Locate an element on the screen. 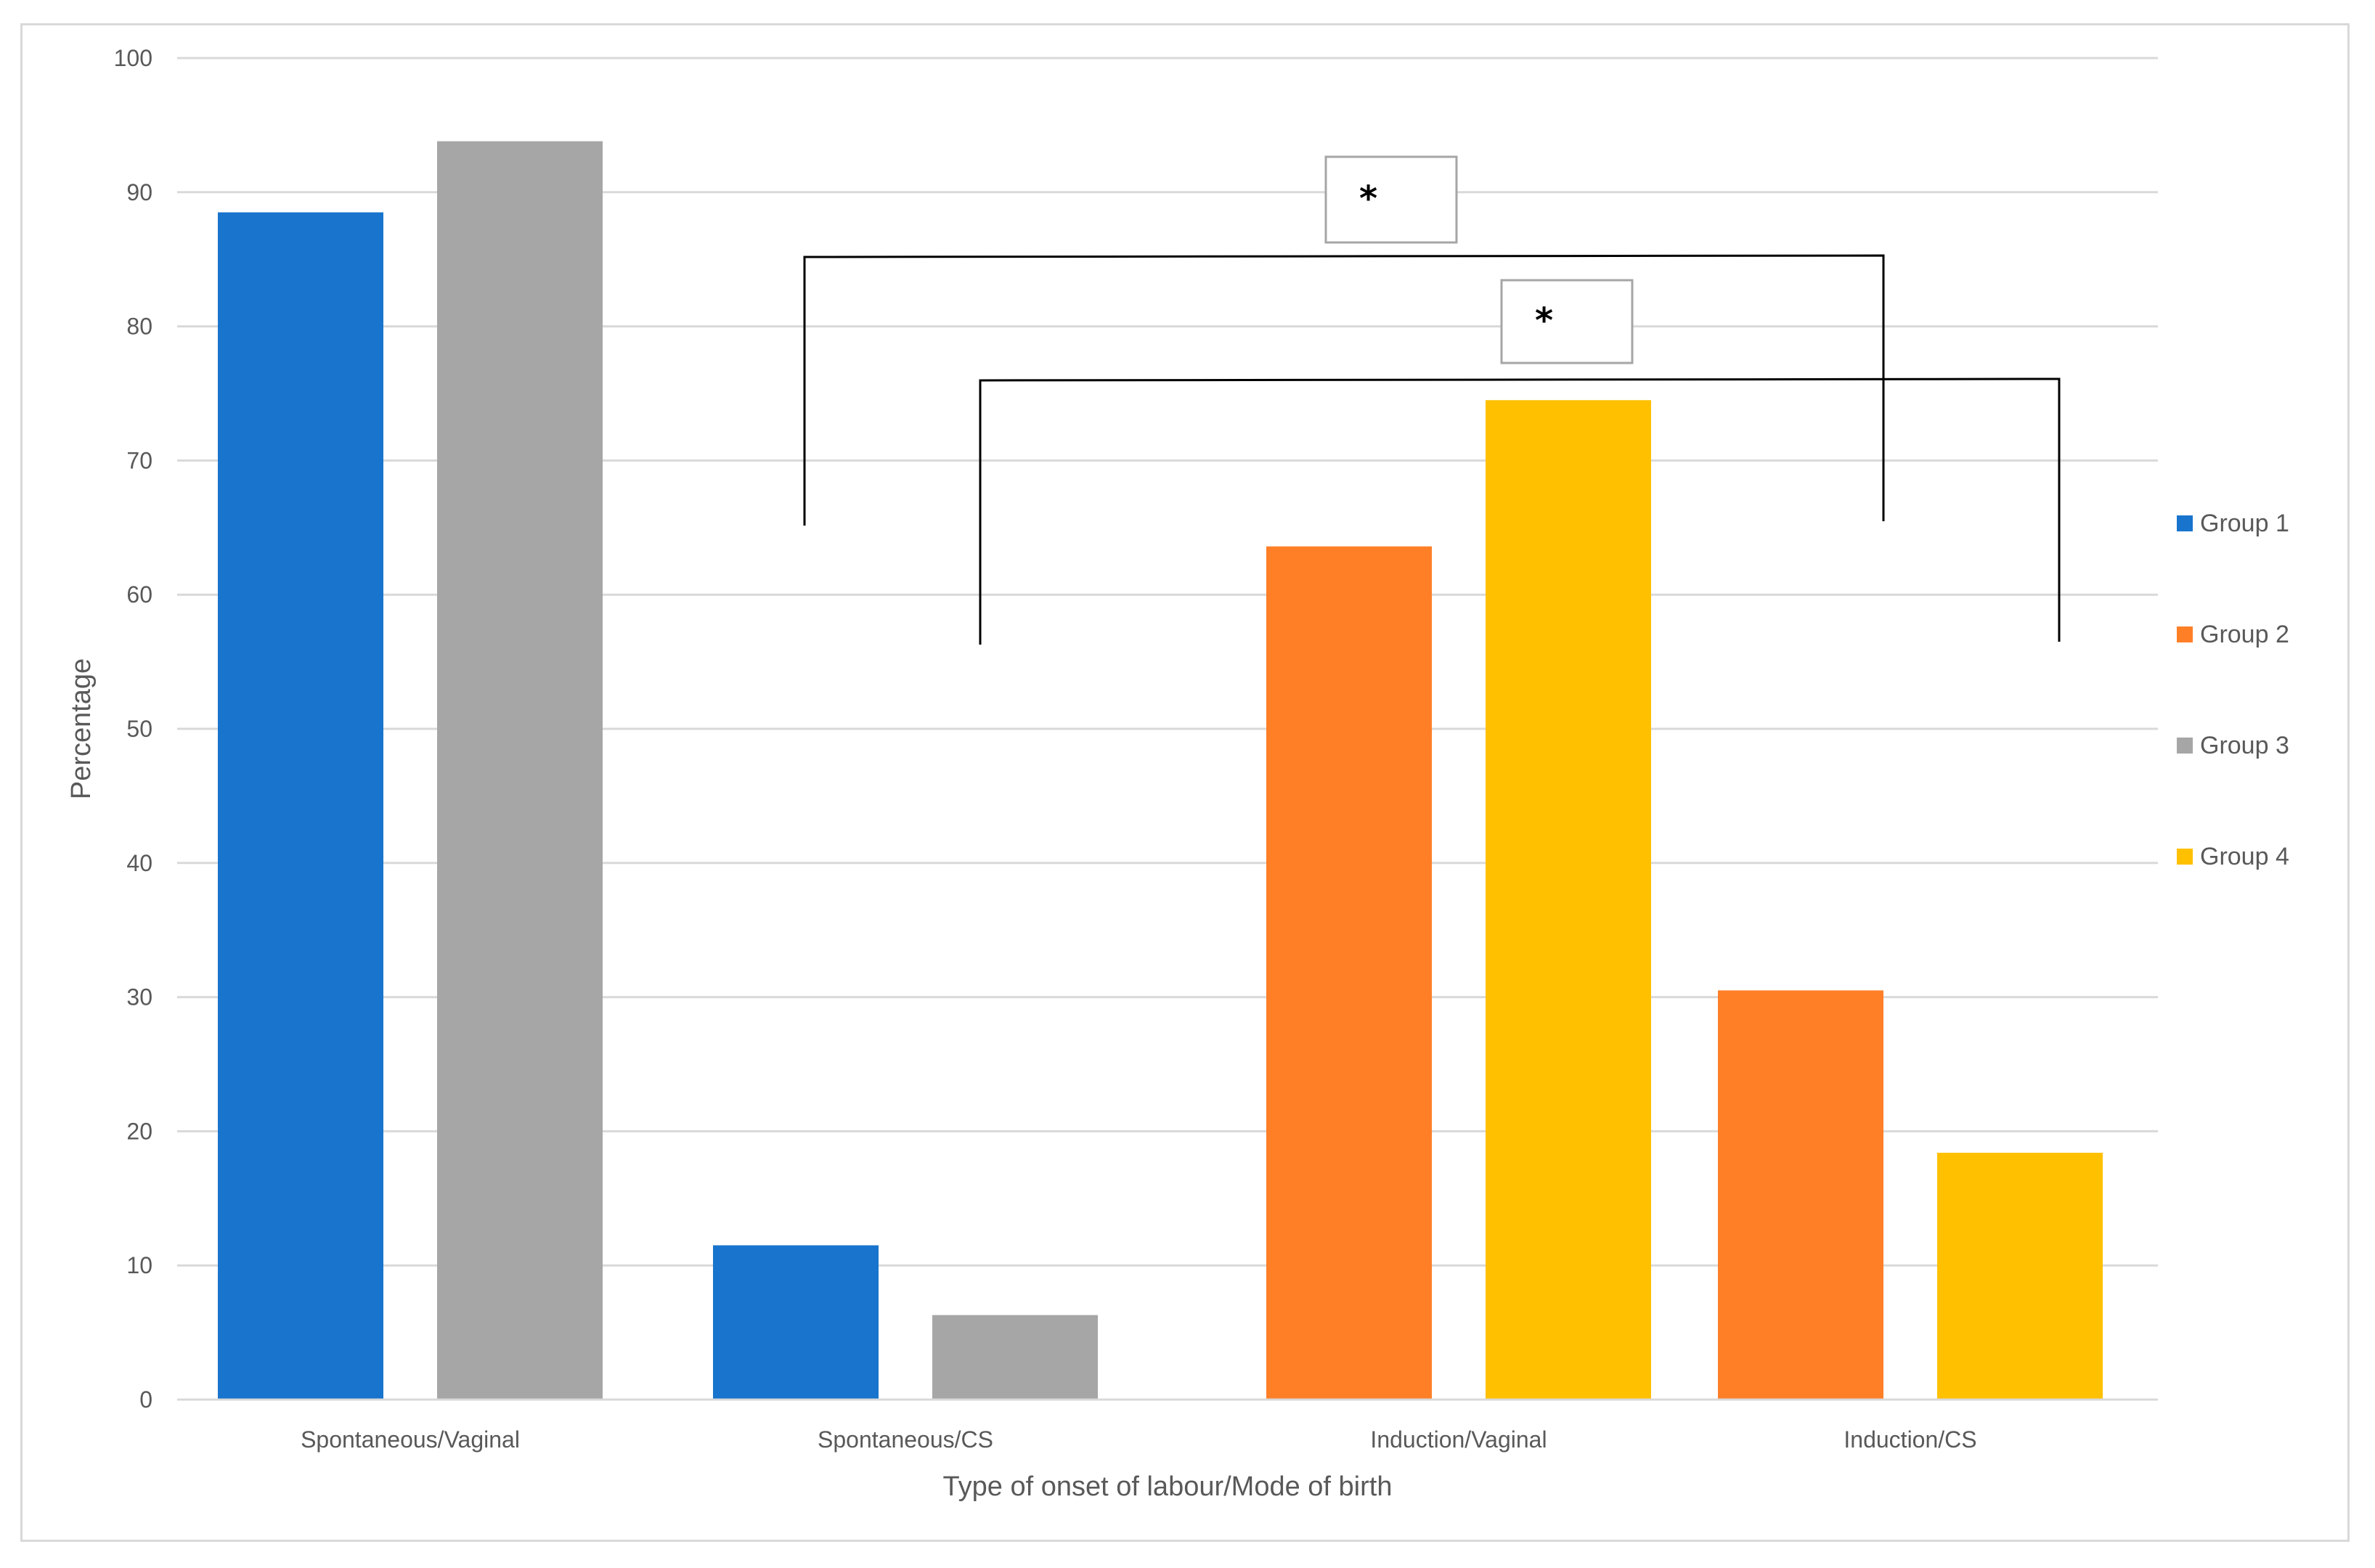 This screenshot has height=1568, width=2375. legend: Group 1 Group 2 Group 3 Group 4 is located at coordinates (2233, 690).